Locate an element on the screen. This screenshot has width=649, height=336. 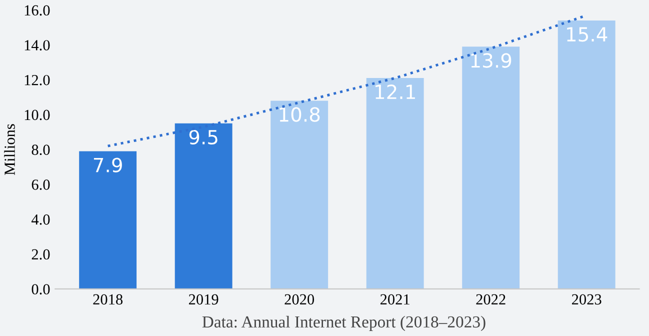
data-label: 7.9 is located at coordinates (108, 165).